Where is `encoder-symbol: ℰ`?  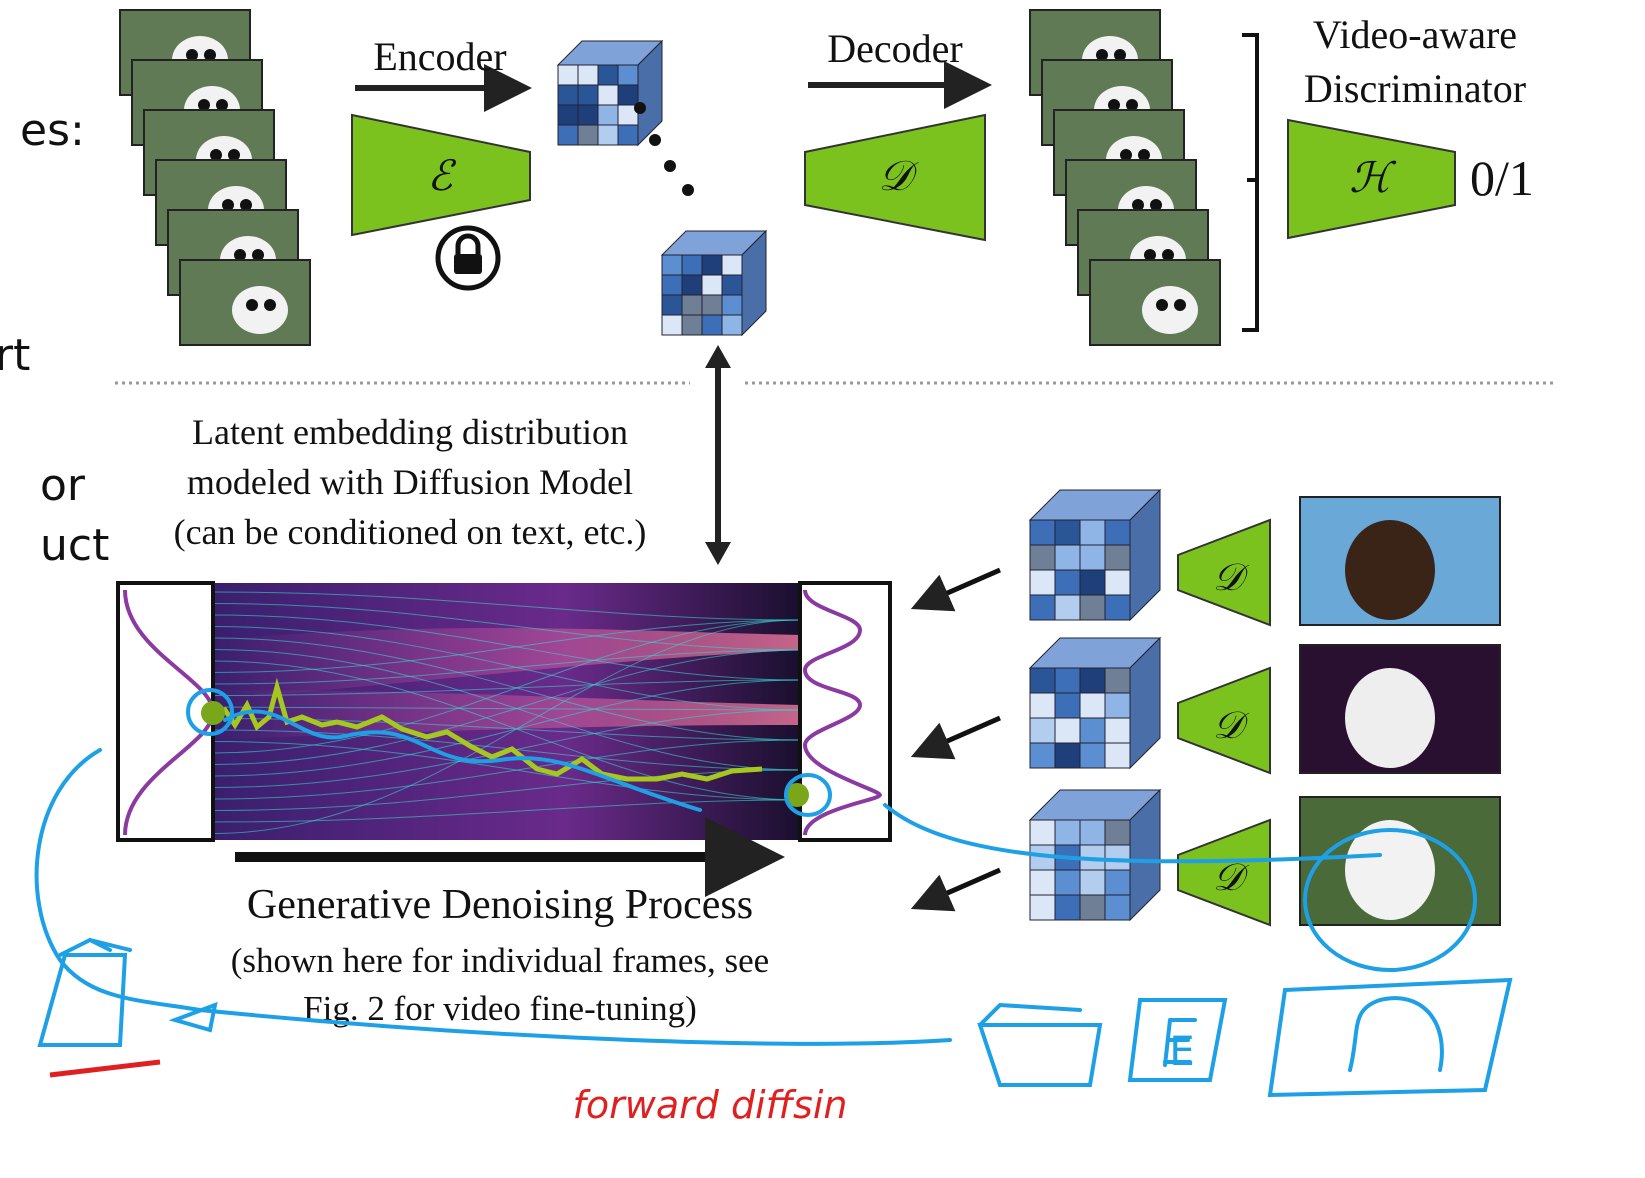 encoder-symbol: ℰ is located at coordinates (442, 175).